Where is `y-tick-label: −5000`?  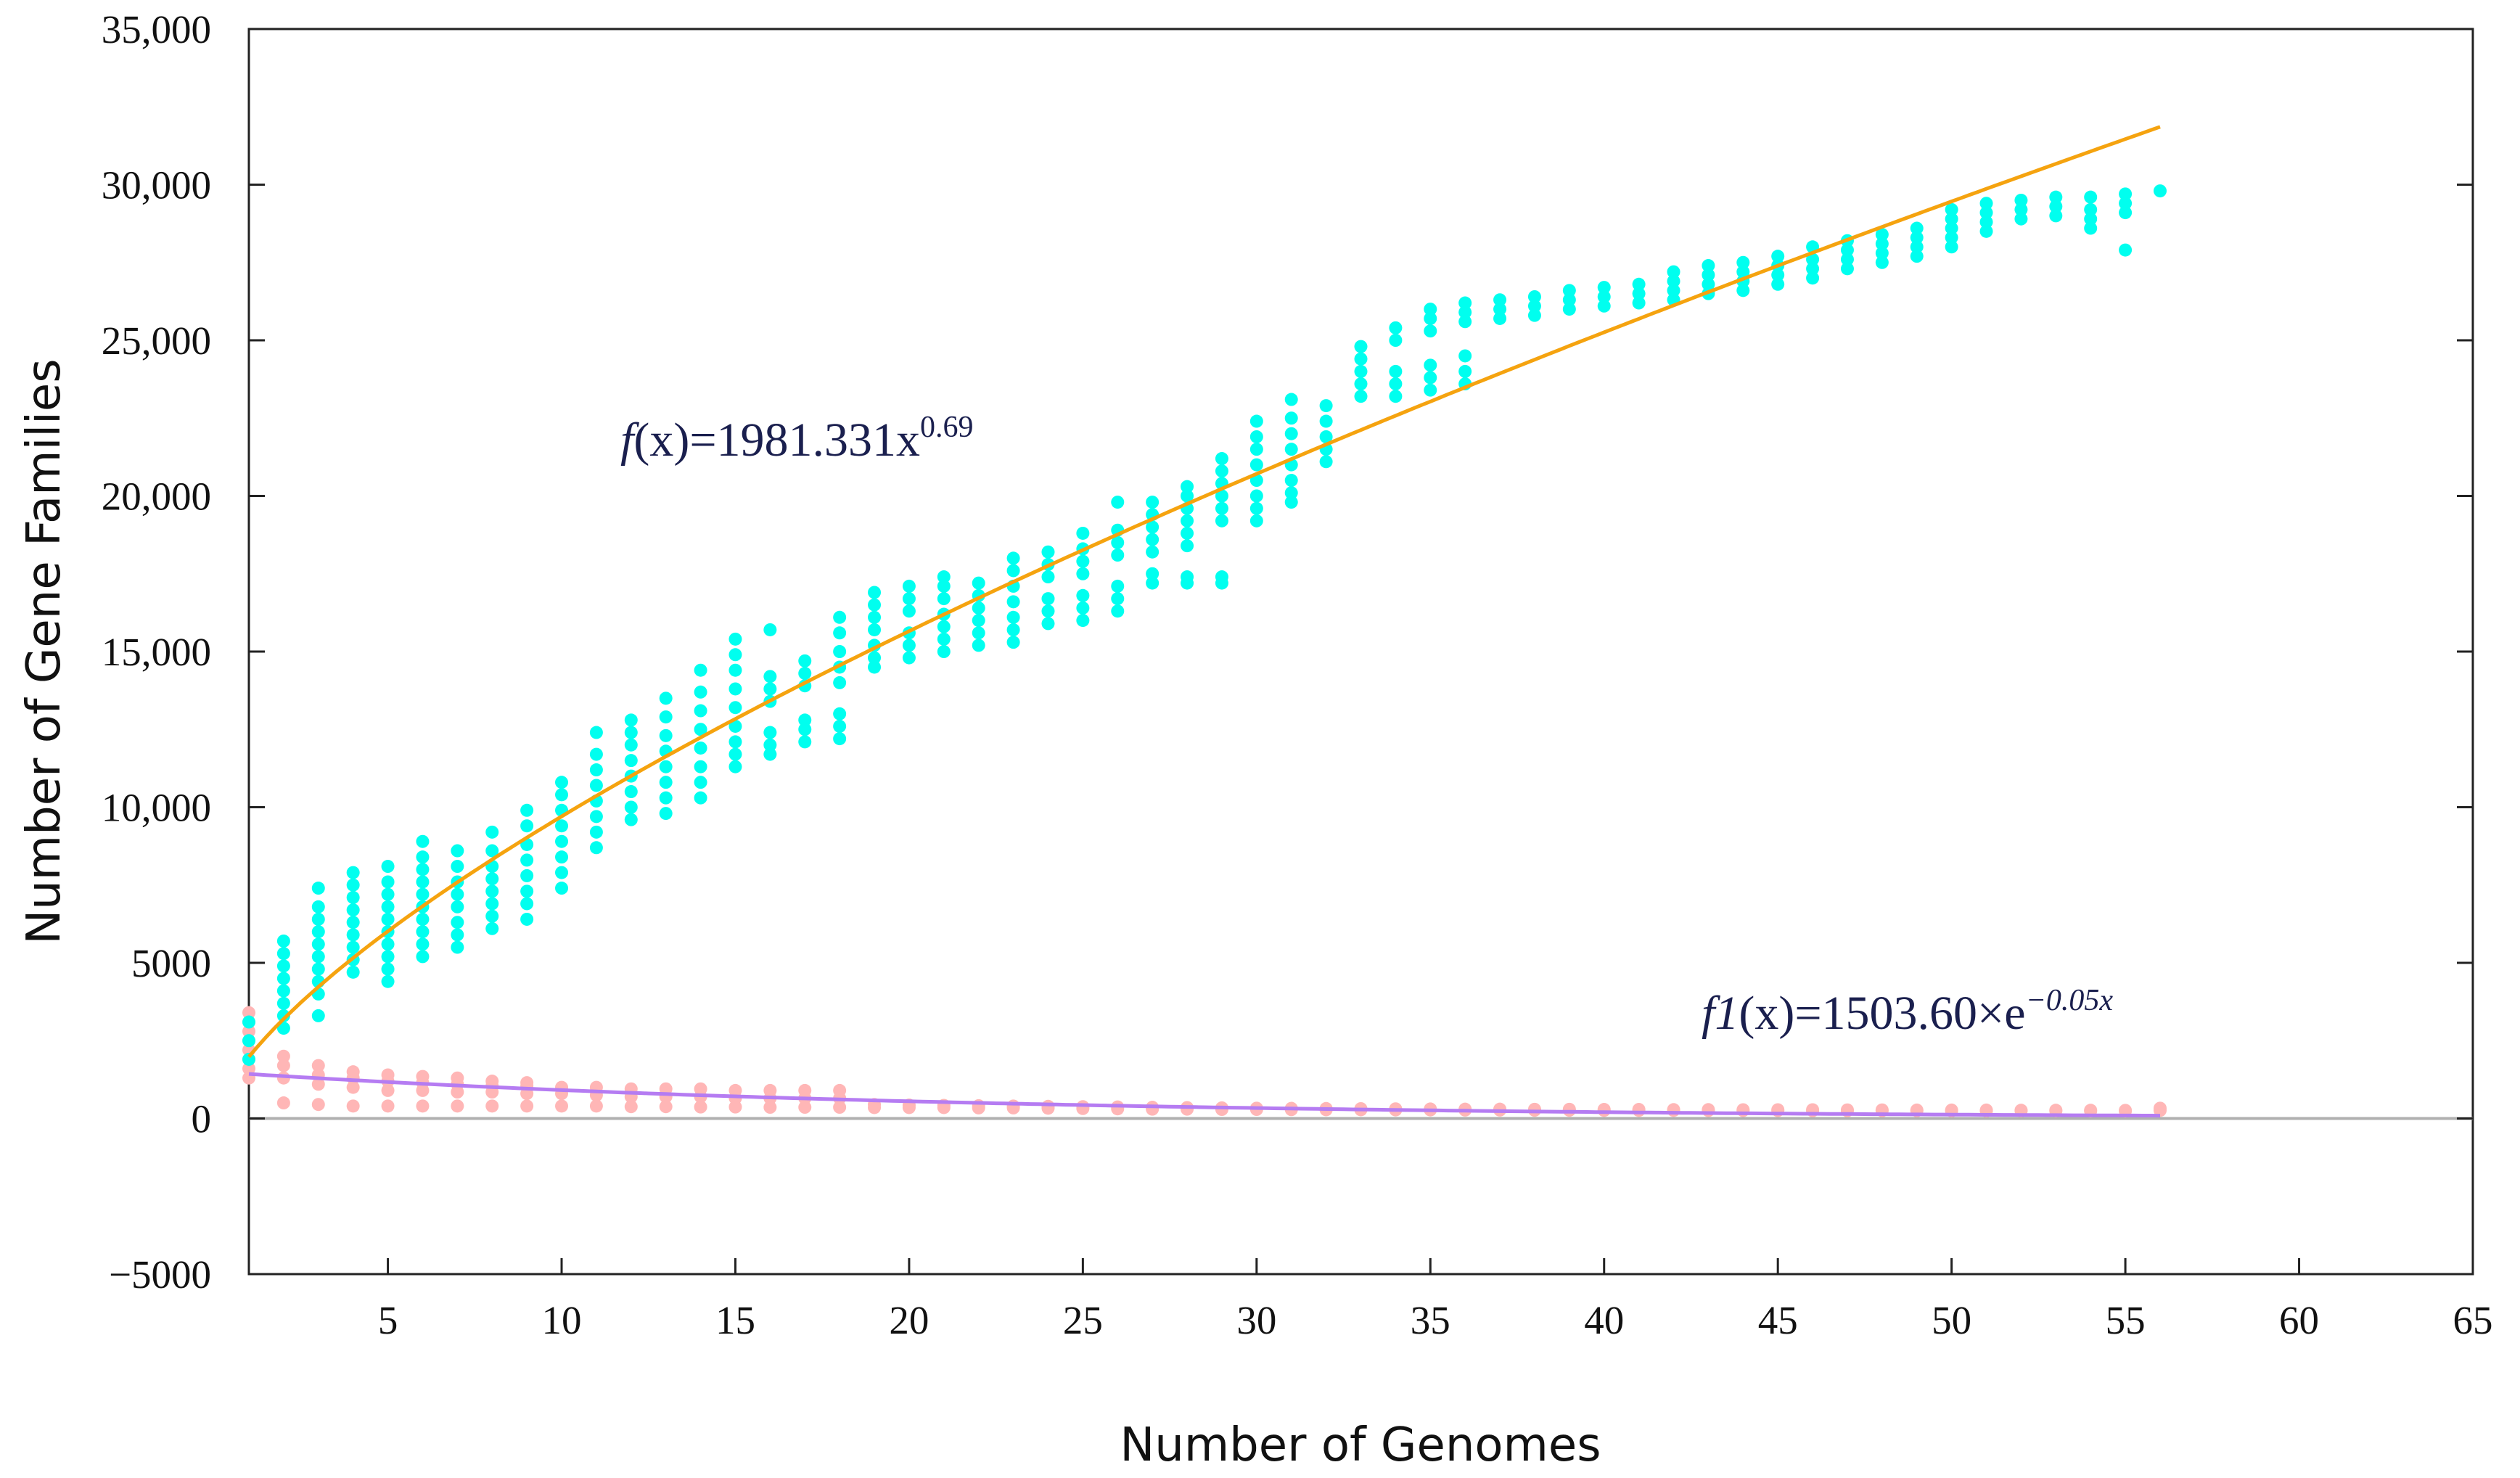 y-tick-label: −5000 is located at coordinates (160, 1274).